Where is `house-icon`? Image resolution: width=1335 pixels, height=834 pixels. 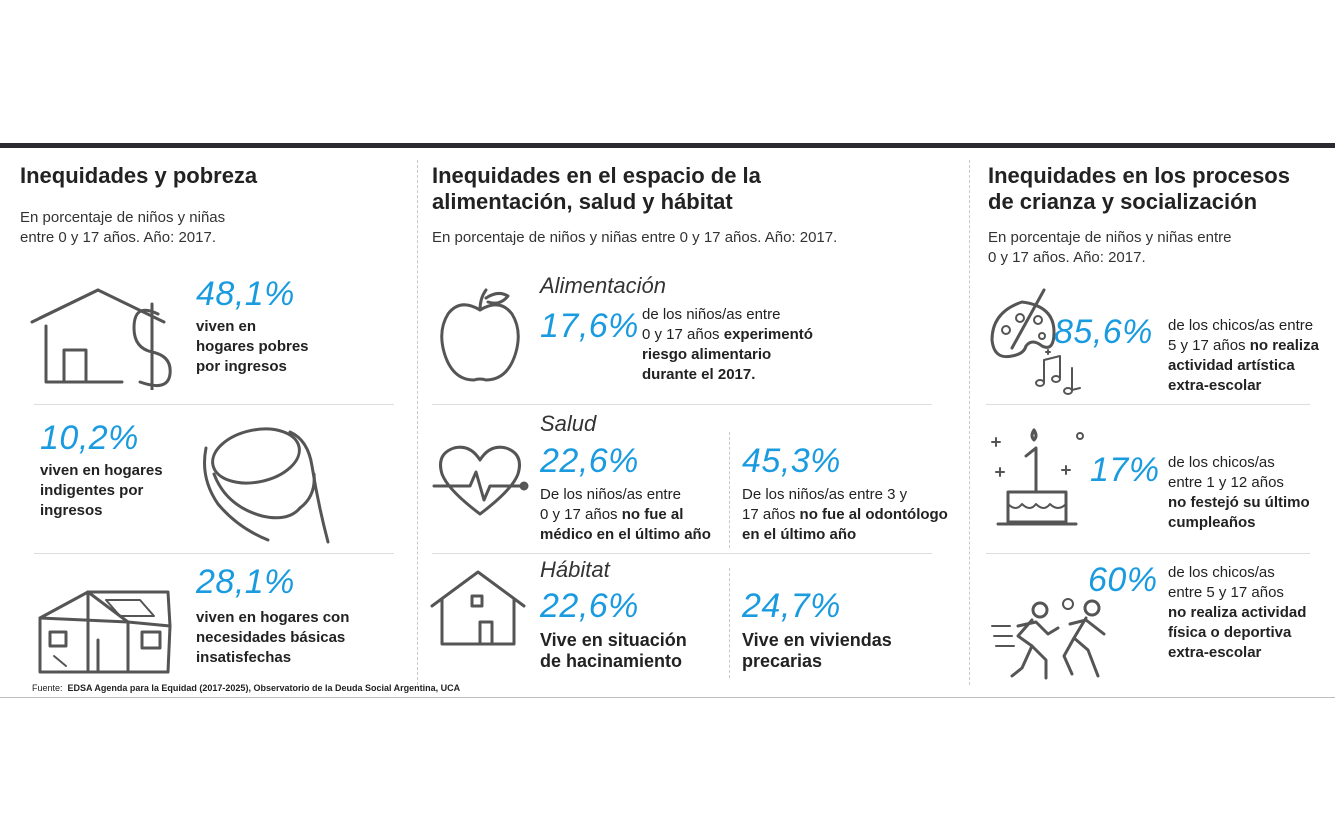
house-icon is located at coordinates (478, 608).